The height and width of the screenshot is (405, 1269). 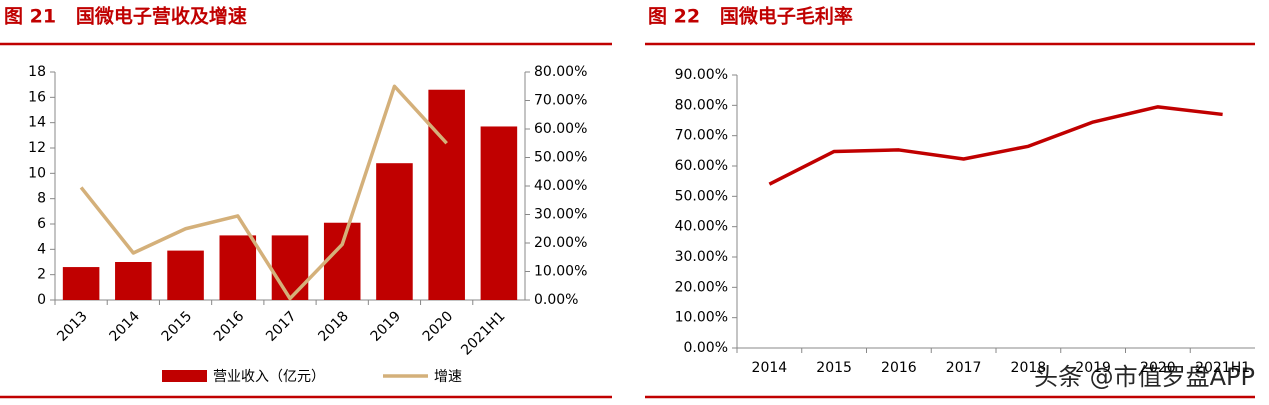 I want to click on y-tick-label: 30.00%, so click(x=701, y=257).